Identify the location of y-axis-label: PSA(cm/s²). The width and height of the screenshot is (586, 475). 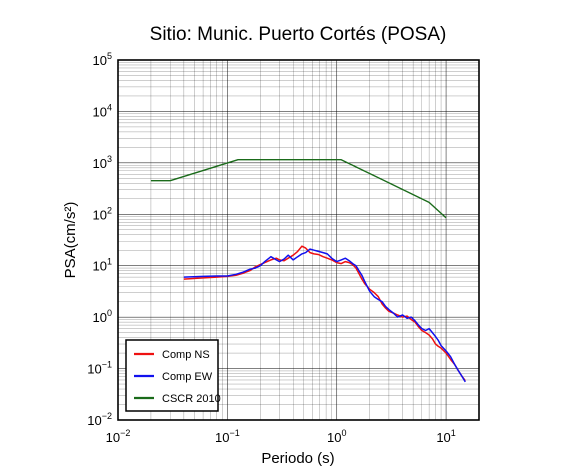
(70, 240).